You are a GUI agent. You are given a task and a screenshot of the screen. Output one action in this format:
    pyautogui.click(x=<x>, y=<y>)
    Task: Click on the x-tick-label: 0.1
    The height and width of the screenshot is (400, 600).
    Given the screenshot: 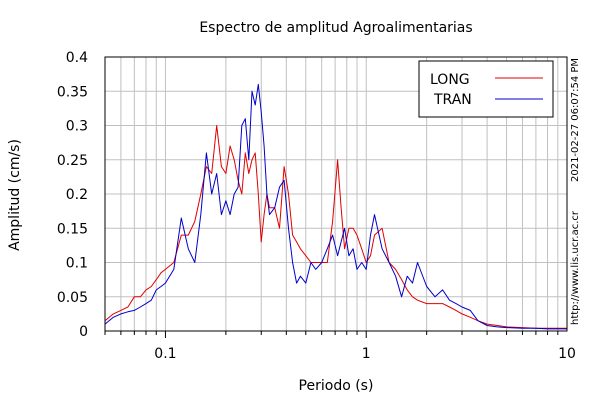 What is the action you would take?
    pyautogui.click(x=165, y=354)
    